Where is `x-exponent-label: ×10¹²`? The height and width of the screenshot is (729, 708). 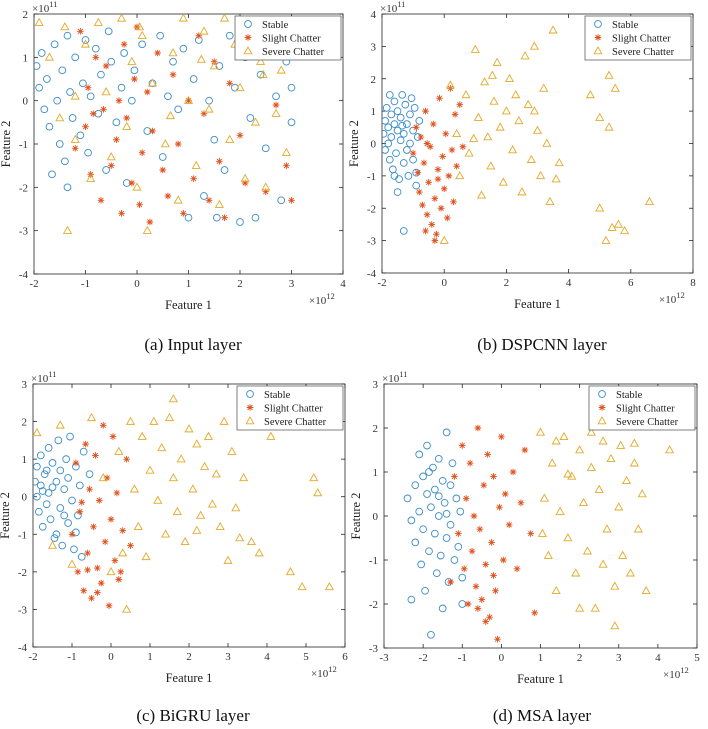 x-exponent-label: ×10¹² is located at coordinates (672, 298).